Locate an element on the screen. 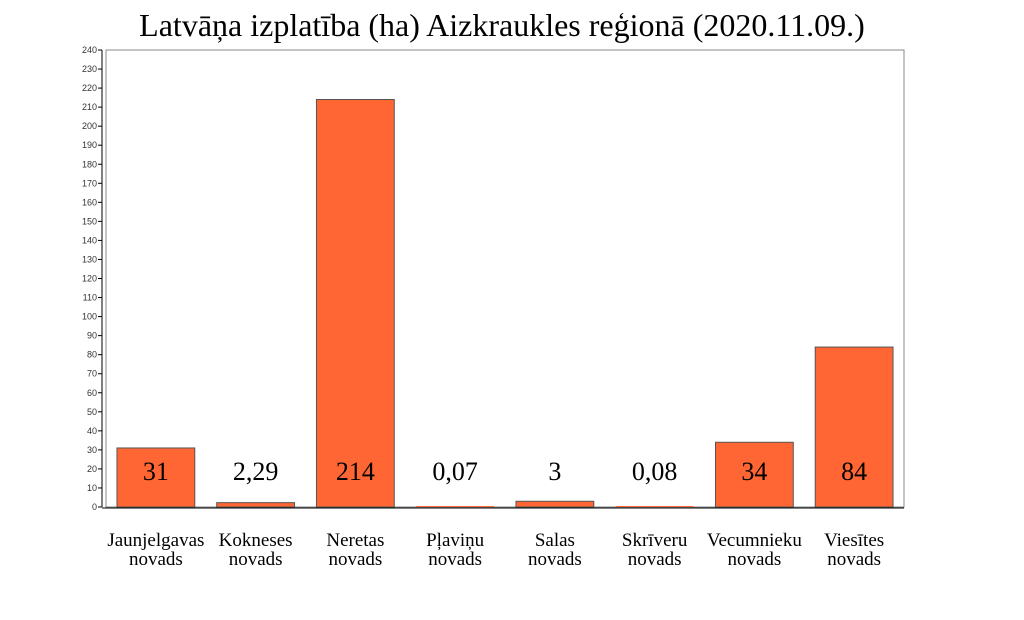  y-tick-label: 230 is located at coordinates (89, 69).